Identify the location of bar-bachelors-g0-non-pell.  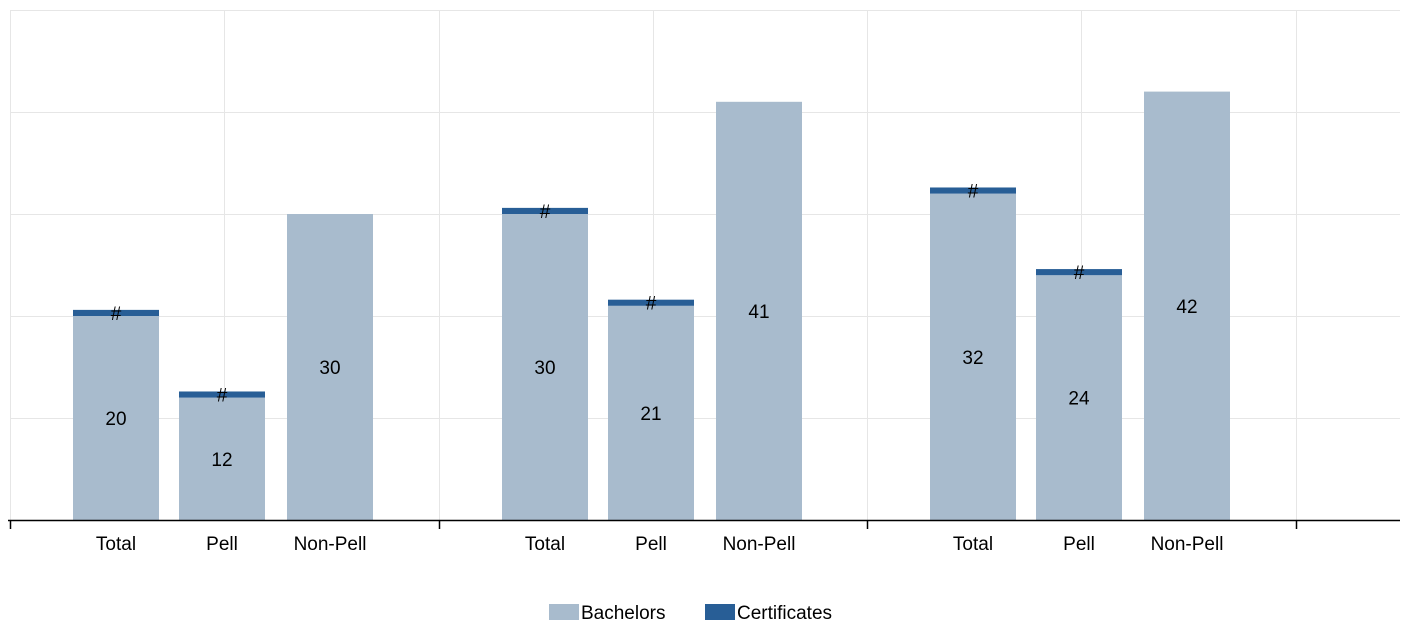
(330, 367).